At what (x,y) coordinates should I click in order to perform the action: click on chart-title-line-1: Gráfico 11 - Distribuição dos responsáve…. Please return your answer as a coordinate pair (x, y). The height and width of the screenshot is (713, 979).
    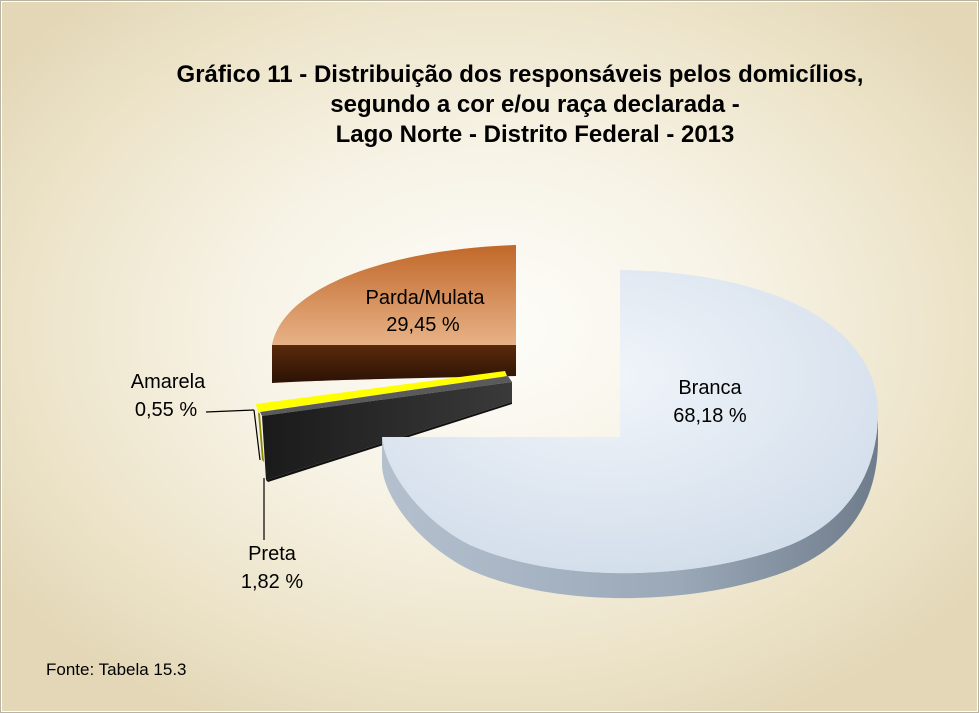
    Looking at the image, I should click on (520, 74).